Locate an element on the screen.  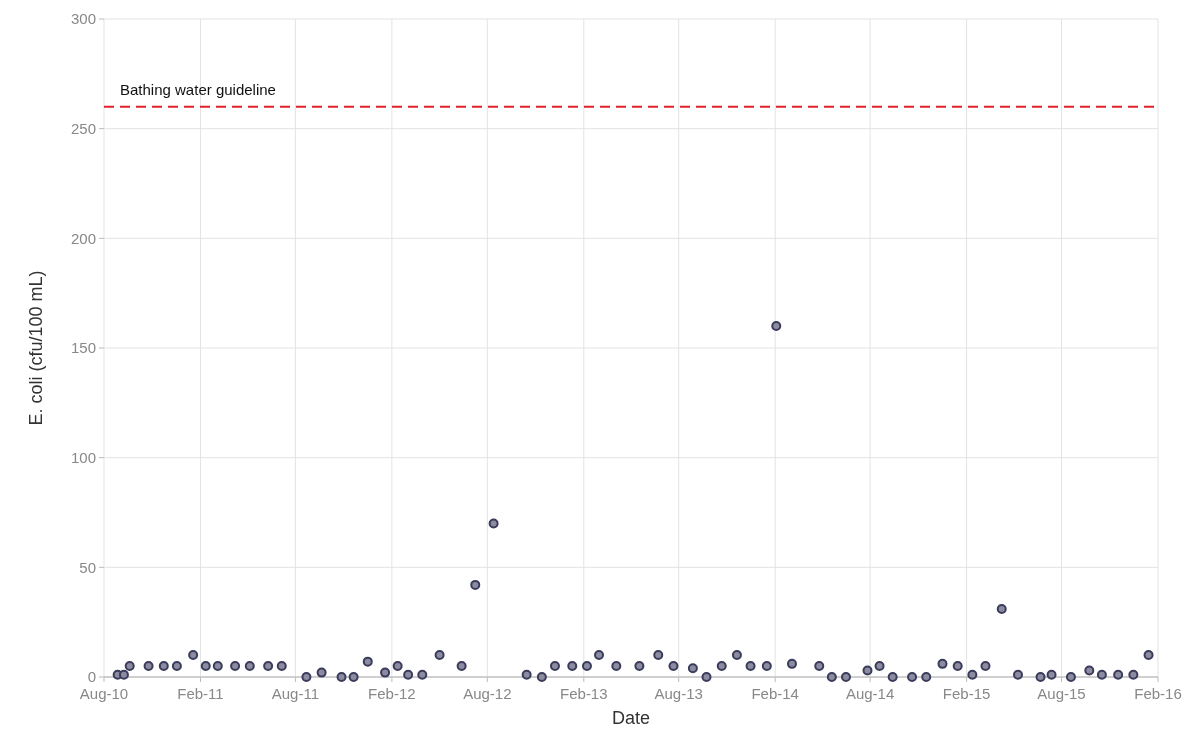
x-tick-label: Feb-13 is located at coordinates (584, 693).